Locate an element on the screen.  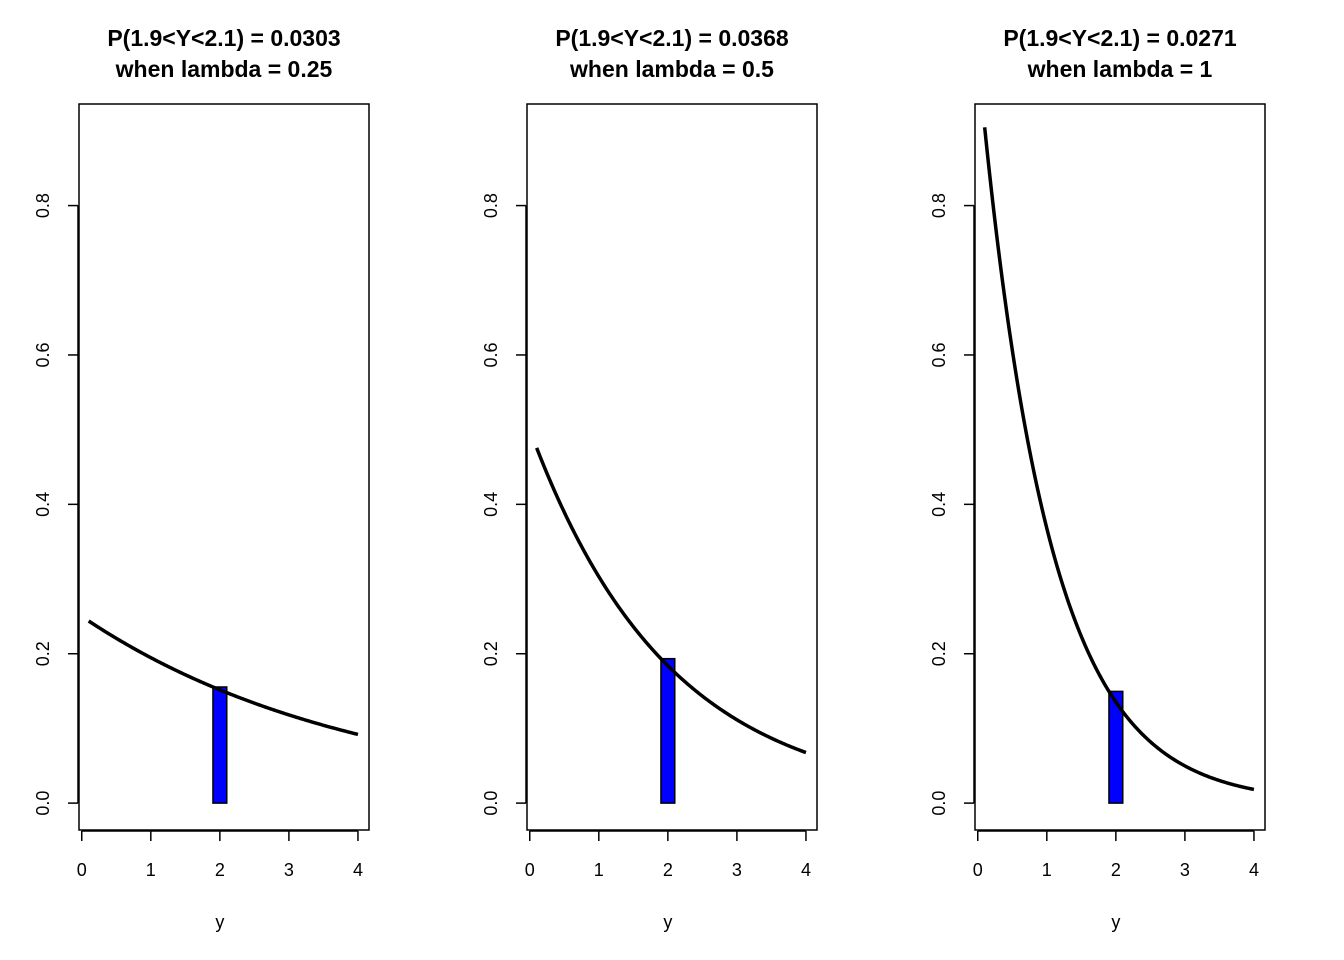
chart-title: P(1.9<Y<2.1) = 0.0303 is located at coordinates (223, 38).